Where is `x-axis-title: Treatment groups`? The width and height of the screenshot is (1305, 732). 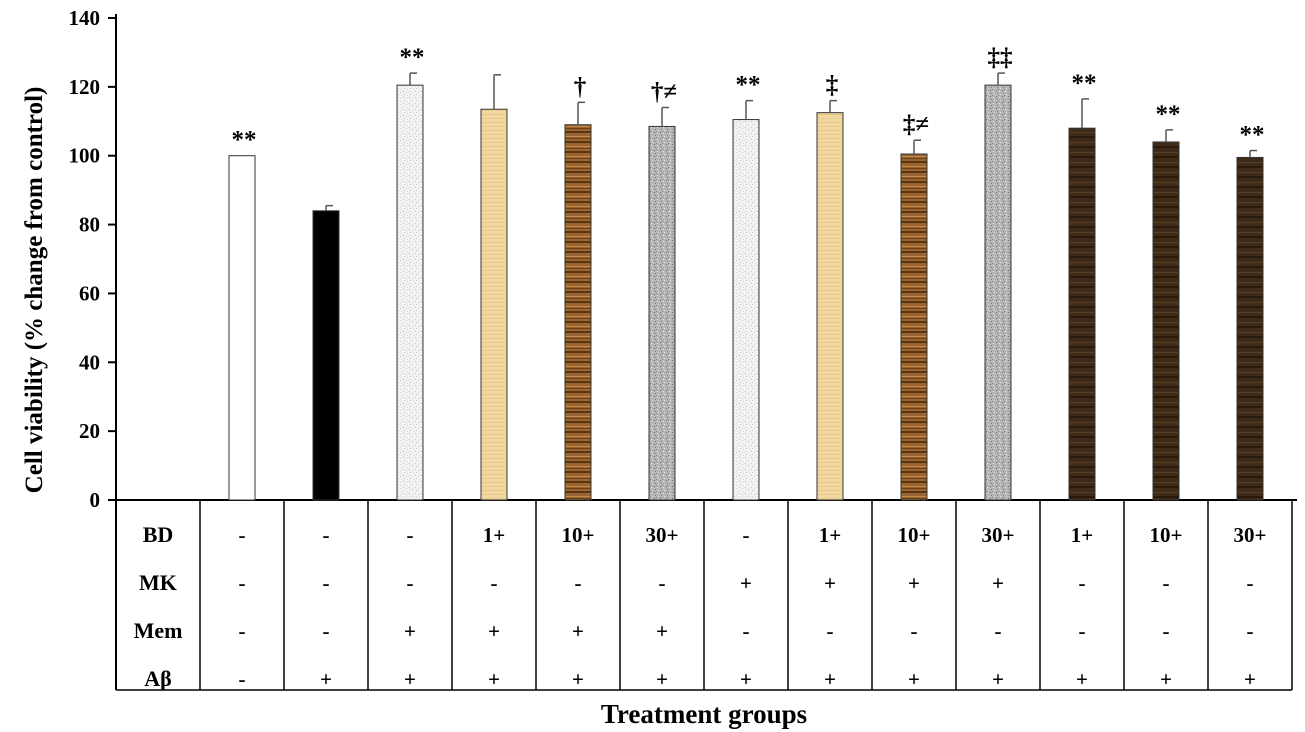
x-axis-title: Treatment groups is located at coordinates (704, 714).